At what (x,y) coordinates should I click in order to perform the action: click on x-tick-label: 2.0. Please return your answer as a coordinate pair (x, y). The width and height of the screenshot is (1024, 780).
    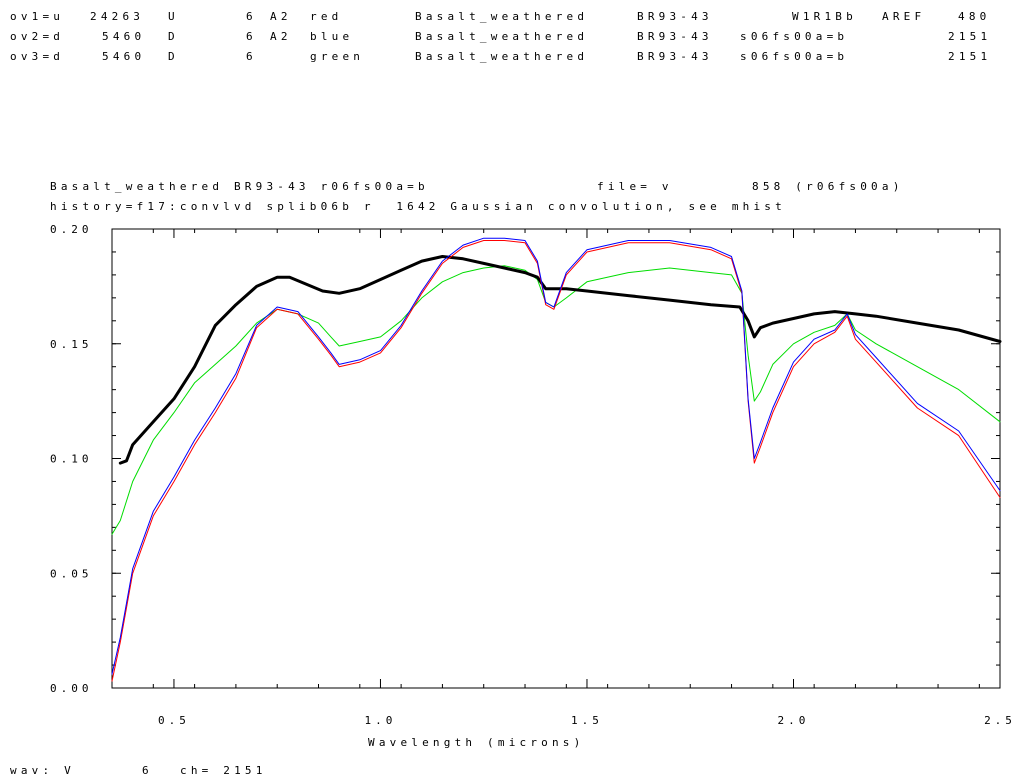
    Looking at the image, I should click on (794, 720).